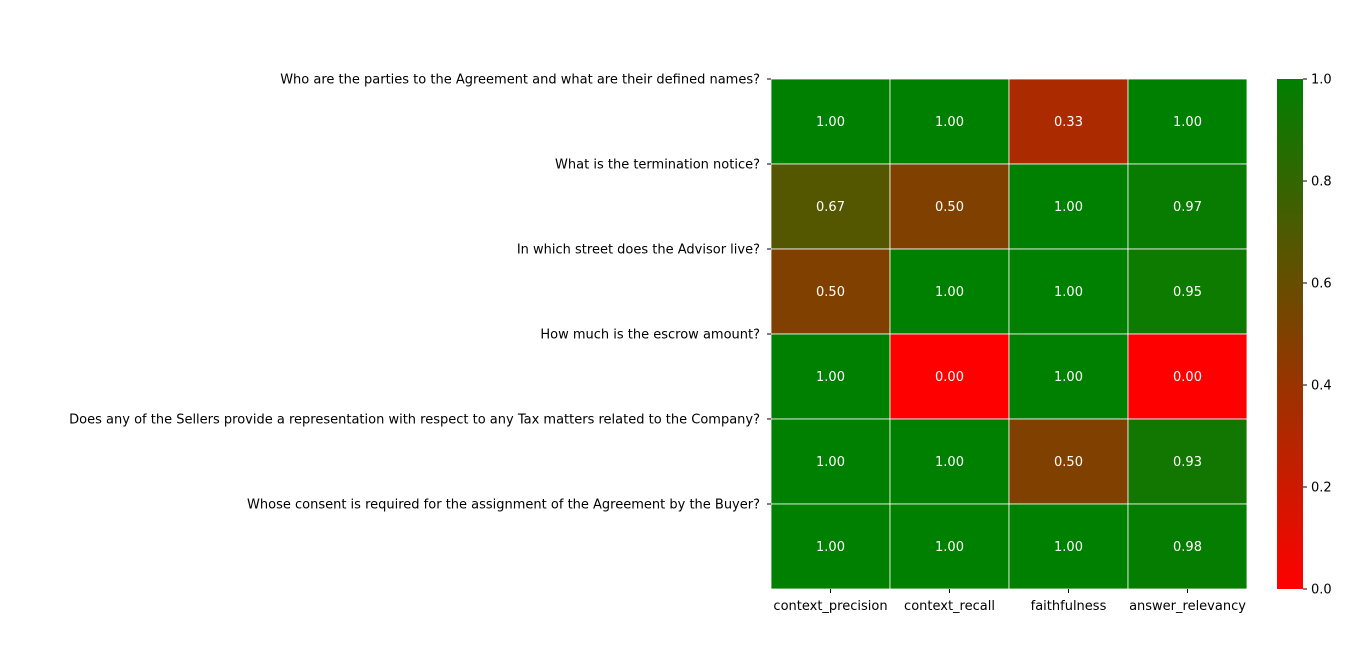 The image size is (1366, 662). Describe the element at coordinates (1304, 335) in the screenshot. I see `colorbar: 0.0 0.2 0.4 0.6 0.8 1.0` at that location.